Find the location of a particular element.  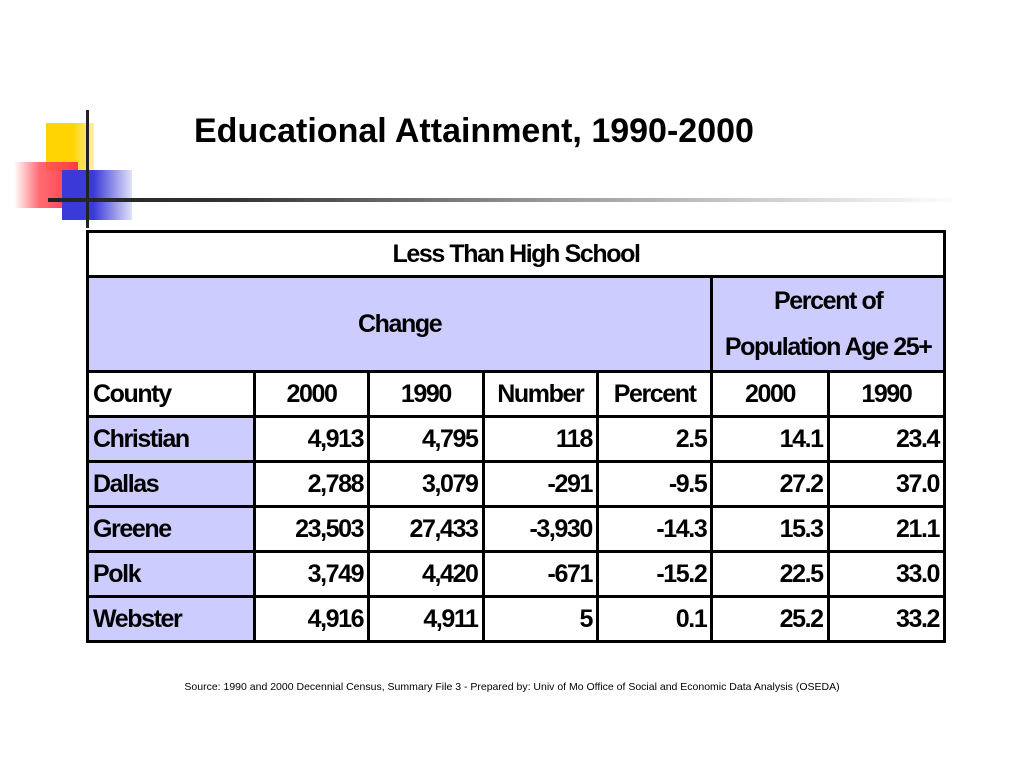

table-row: Polk 3,749 4,420 -671 -15.2 22.5 33.0 is located at coordinates (516, 574).